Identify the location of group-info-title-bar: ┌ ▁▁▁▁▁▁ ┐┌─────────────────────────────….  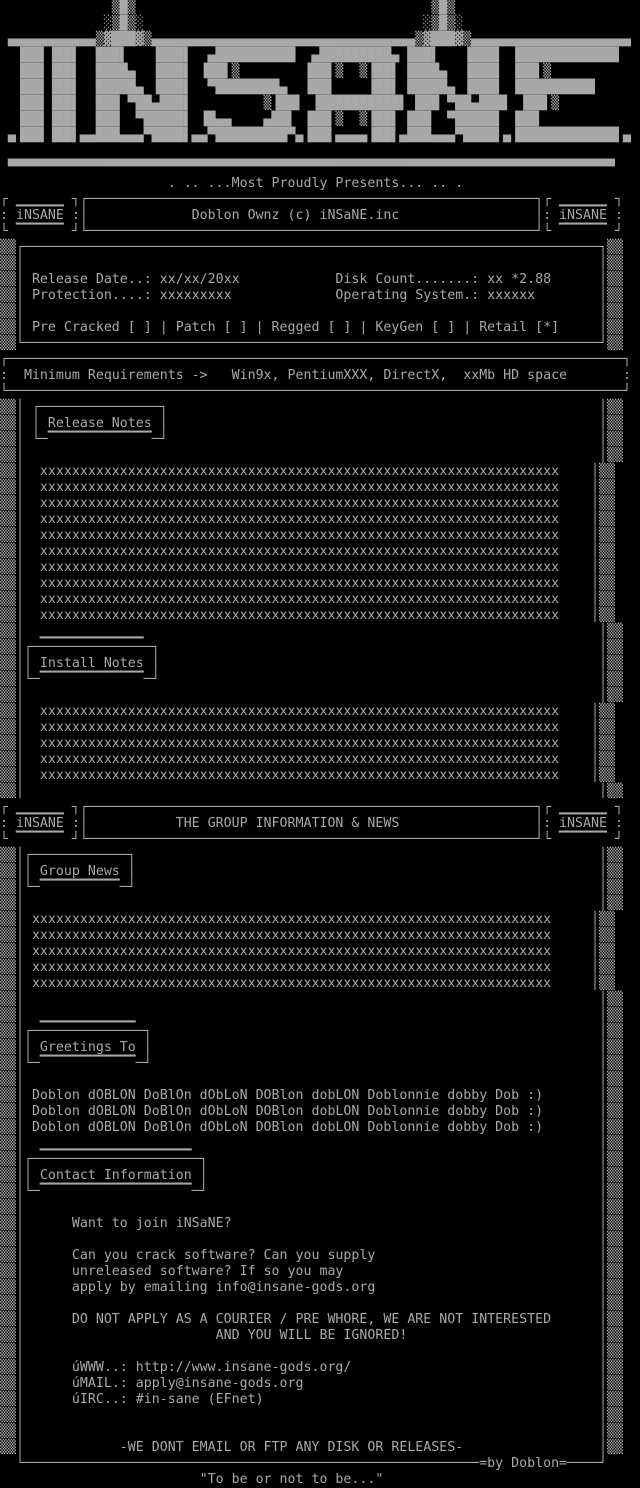
(311, 823).